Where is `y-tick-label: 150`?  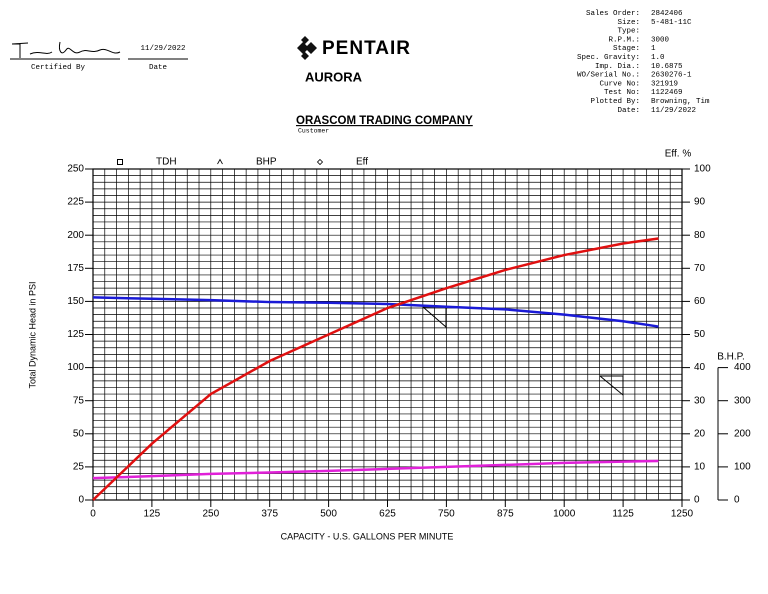 y-tick-label: 150 is located at coordinates (75, 301).